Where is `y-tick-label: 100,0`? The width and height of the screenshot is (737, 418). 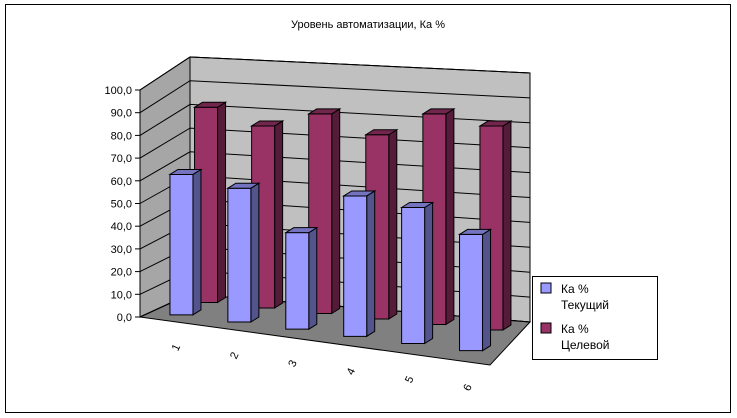
y-tick-label: 100,0 is located at coordinates (118, 91).